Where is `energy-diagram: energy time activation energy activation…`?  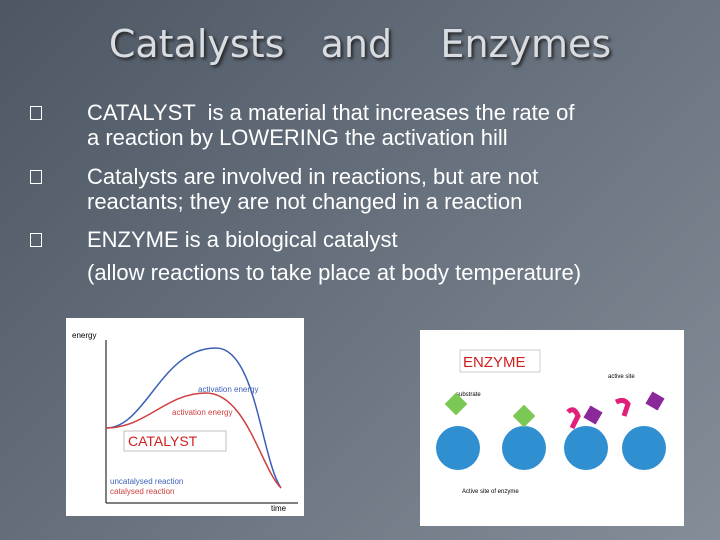 energy-diagram: energy time activation energy activation… is located at coordinates (185, 417).